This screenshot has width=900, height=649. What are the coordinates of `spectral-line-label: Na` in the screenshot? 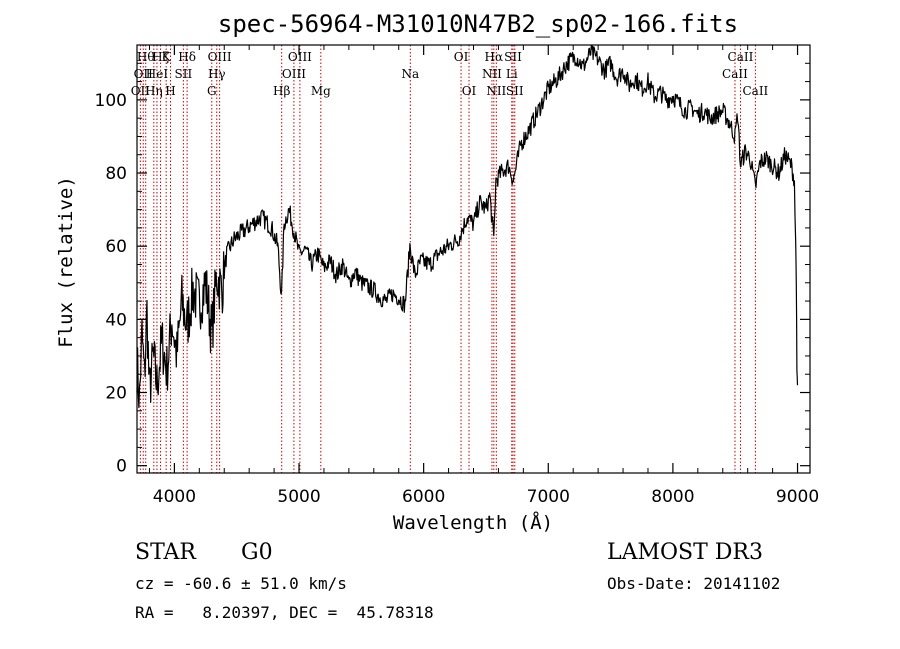 It's located at (410, 74).